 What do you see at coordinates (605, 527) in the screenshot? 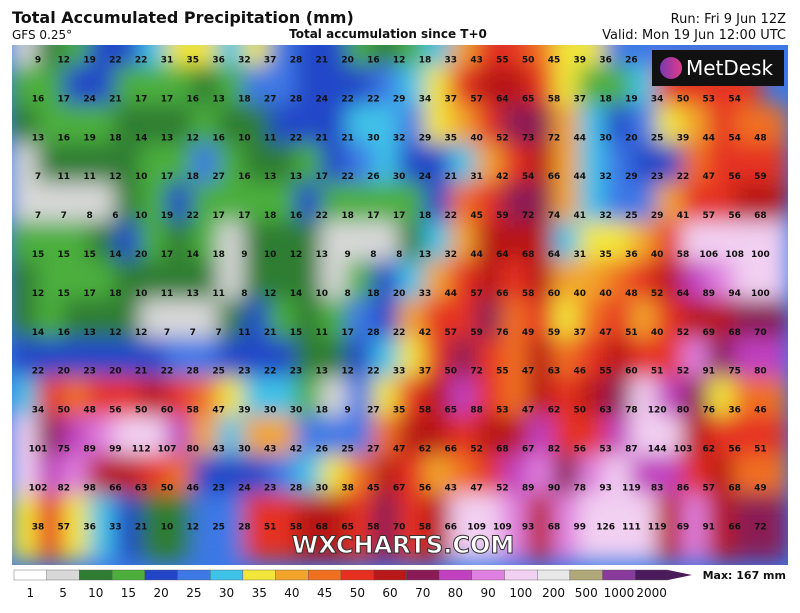
I see `grid-value: 126` at bounding box center [605, 527].